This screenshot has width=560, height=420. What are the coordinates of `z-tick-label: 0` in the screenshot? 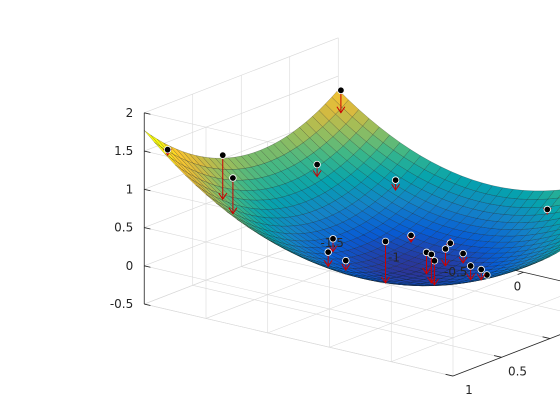 It's located at (130, 266).